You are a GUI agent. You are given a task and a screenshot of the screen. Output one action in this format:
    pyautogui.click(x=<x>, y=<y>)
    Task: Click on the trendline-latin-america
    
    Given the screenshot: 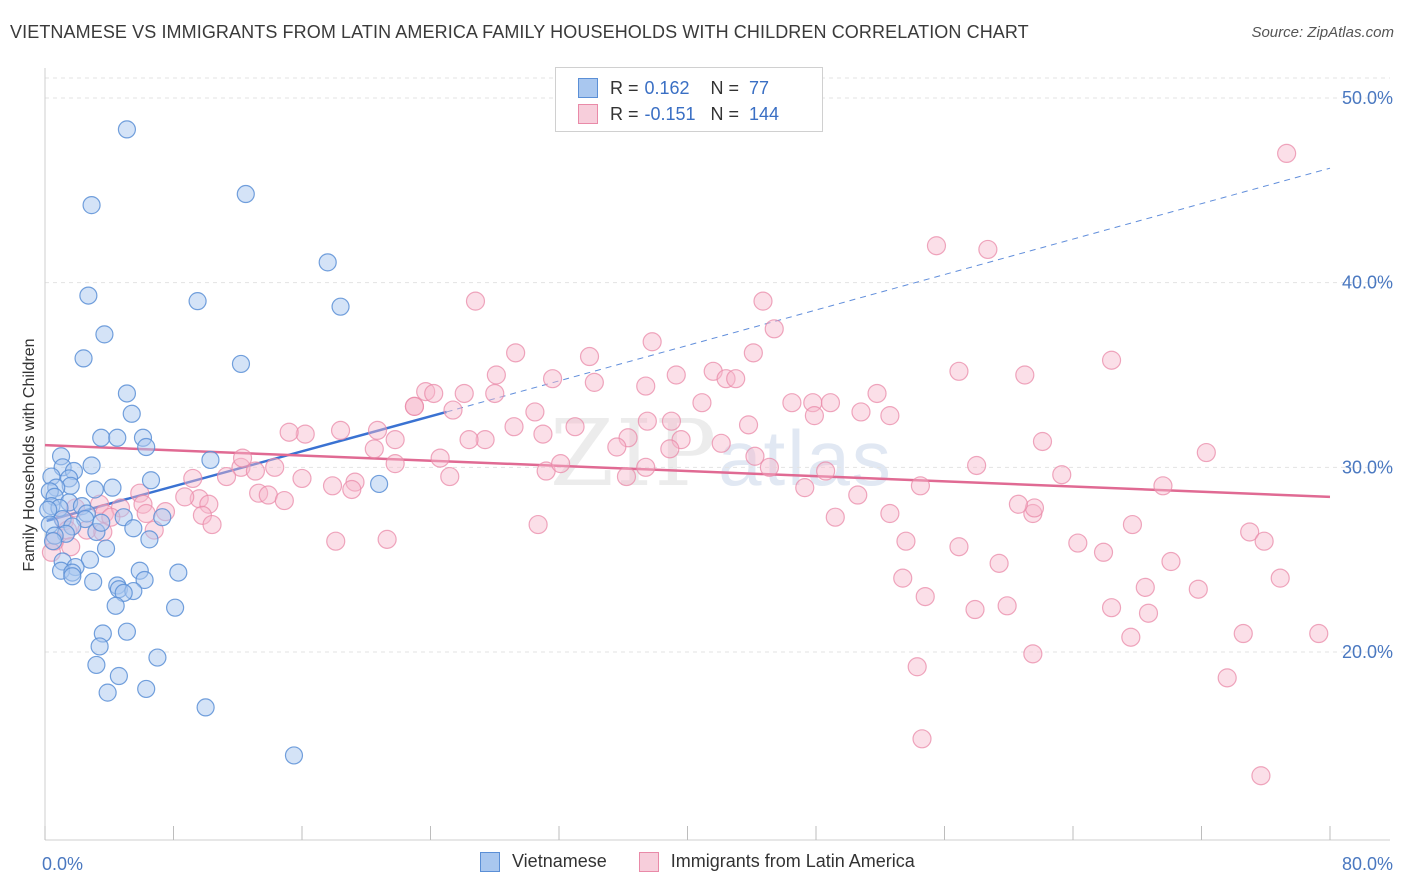 What is the action you would take?
    pyautogui.click(x=687, y=471)
    